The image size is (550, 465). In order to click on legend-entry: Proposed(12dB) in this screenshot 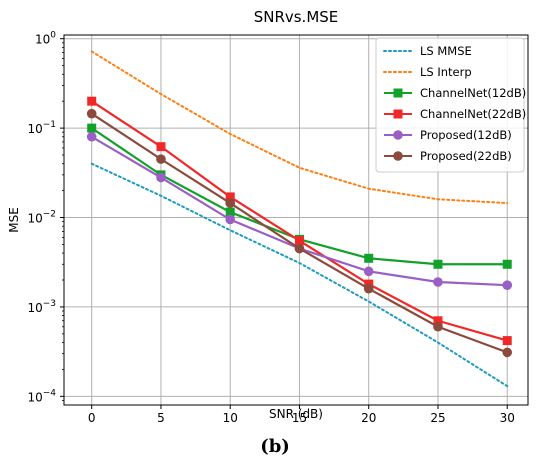, I will do `click(448, 135)`.